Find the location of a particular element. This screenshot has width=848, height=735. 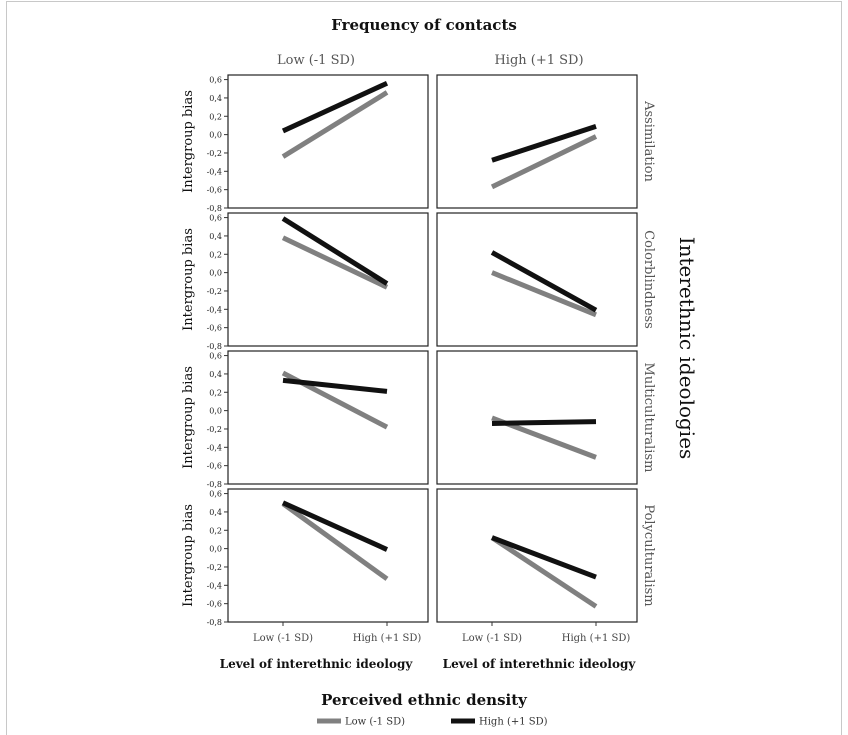

series-line-assimilation-high-low is located at coordinates (544, 162).